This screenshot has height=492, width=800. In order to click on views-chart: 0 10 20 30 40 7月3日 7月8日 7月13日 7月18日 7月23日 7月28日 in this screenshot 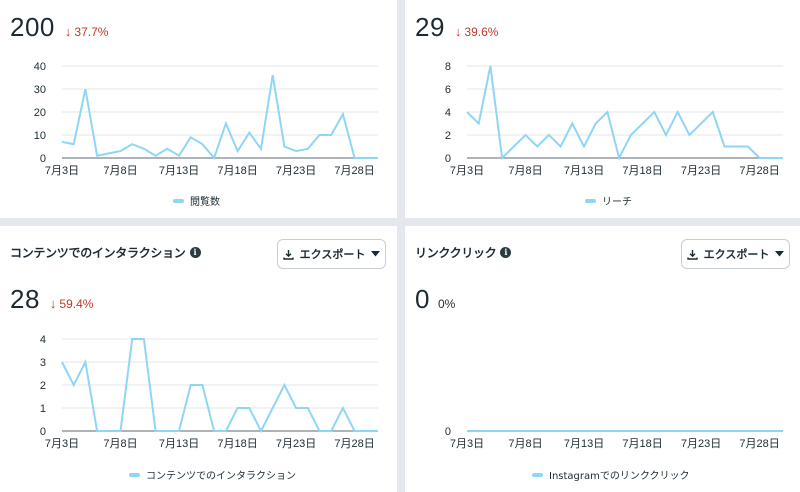, I will do `click(206, 119)`.